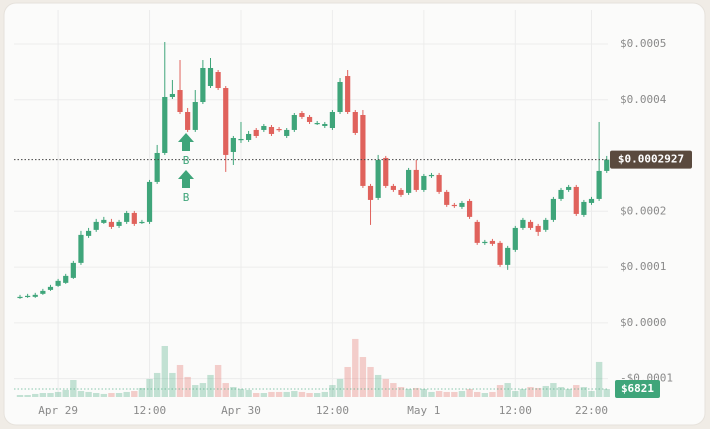 This screenshot has width=710, height=429. I want to click on last-price-label: $0.0002927, so click(651, 159).